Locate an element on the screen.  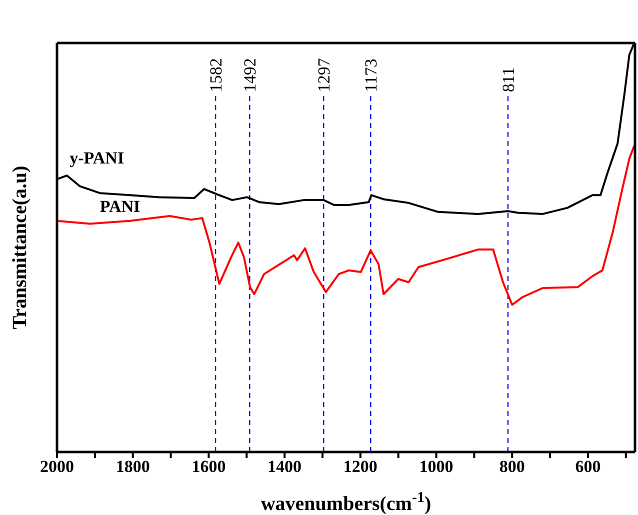
ref-line-label: 1173 is located at coordinates (371, 75).